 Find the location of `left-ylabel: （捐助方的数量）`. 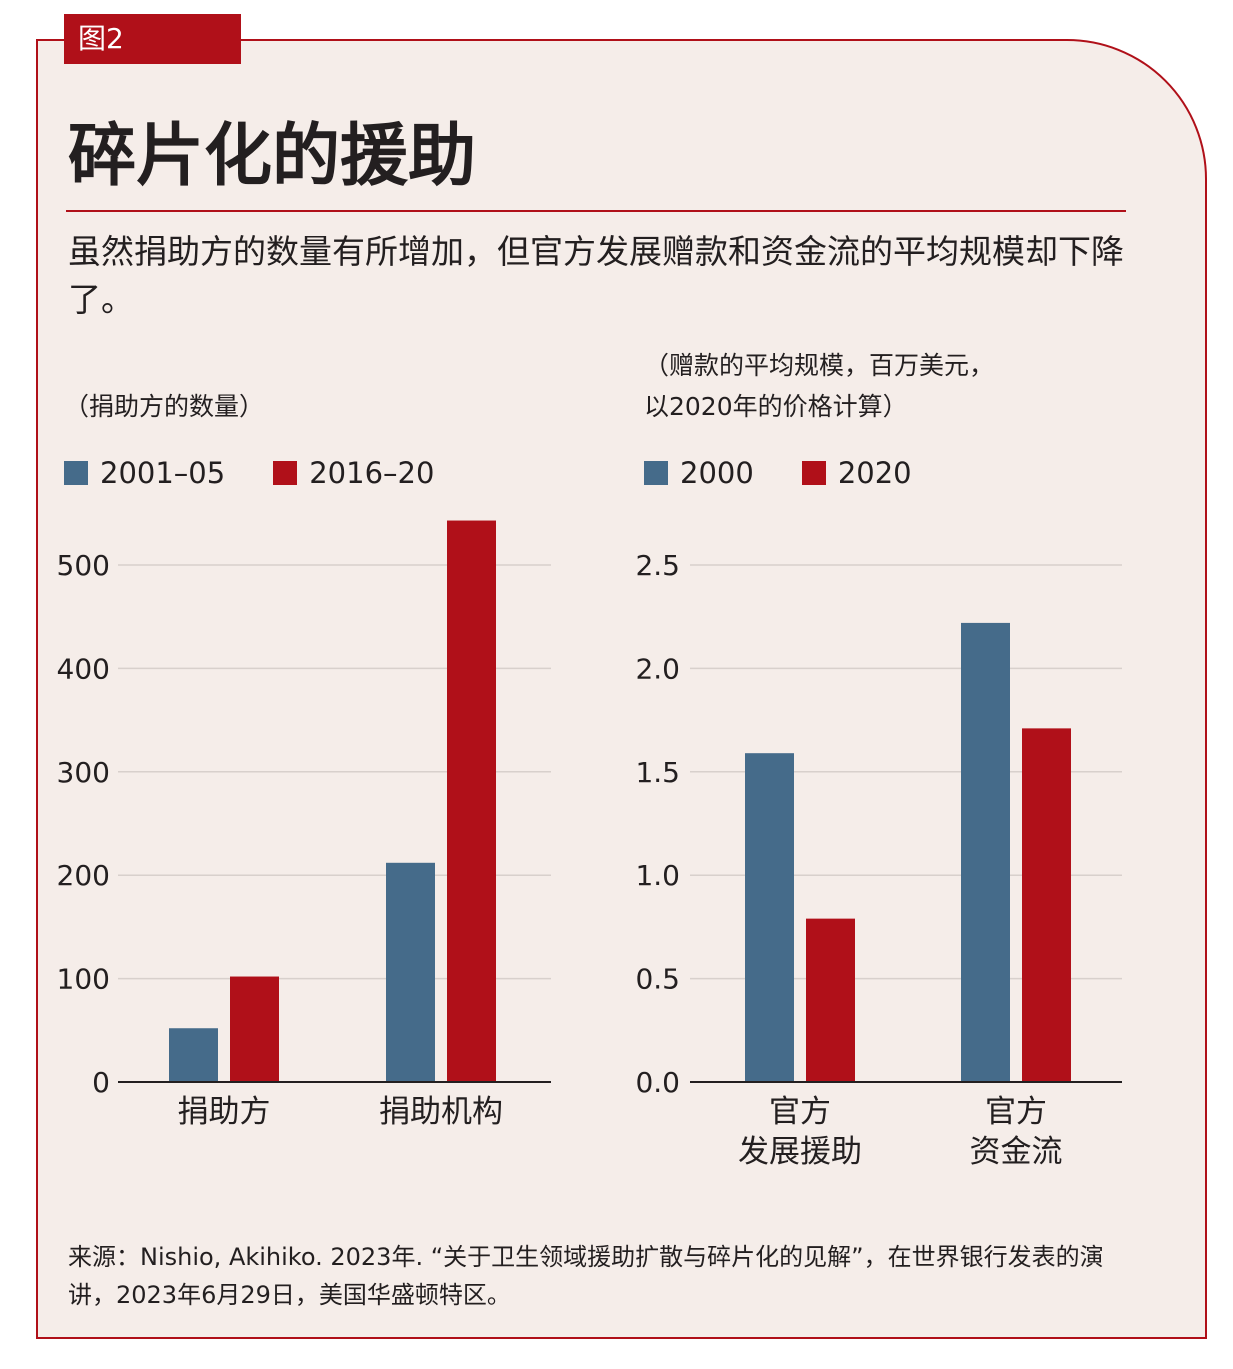

left-ylabel: （捐助方的数量） is located at coordinates (164, 406).